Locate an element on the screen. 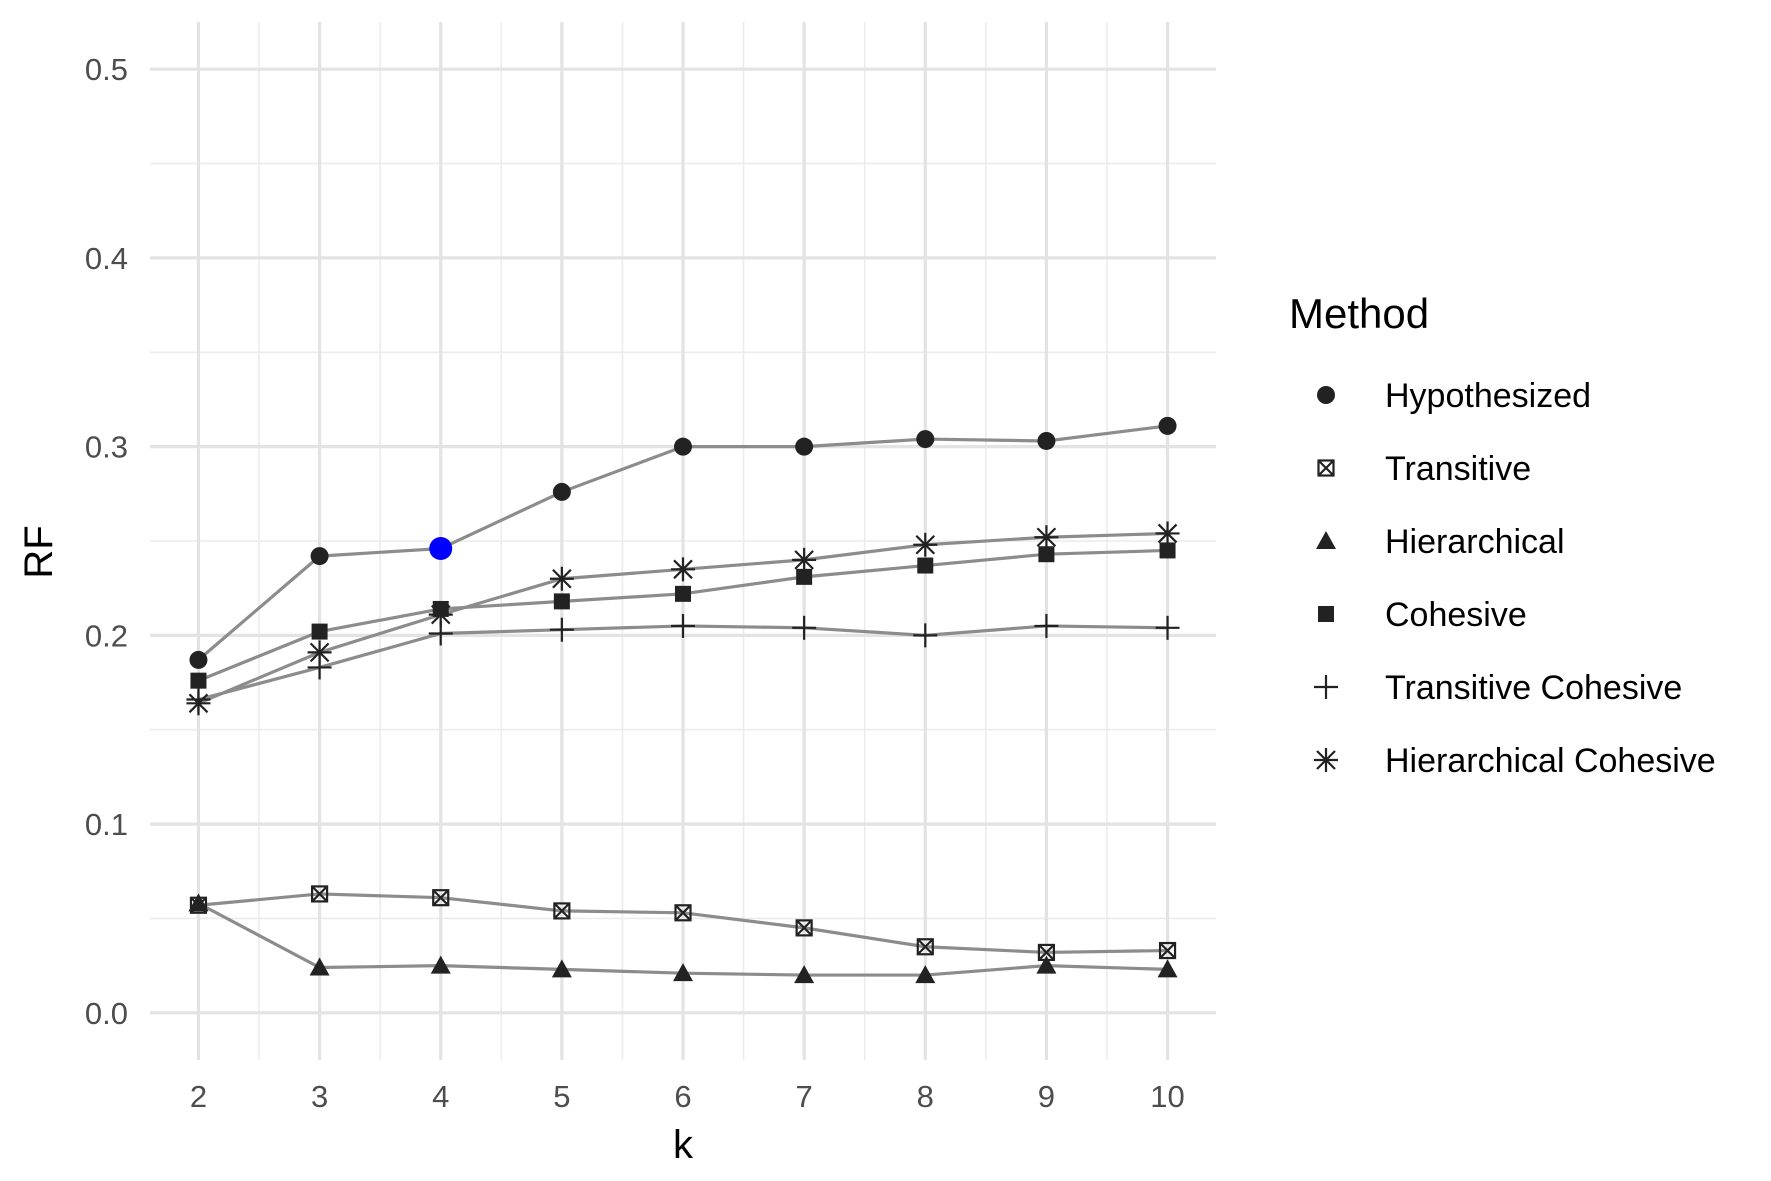 The image size is (1771, 1181). x-tick-label: 2 is located at coordinates (198, 1096).